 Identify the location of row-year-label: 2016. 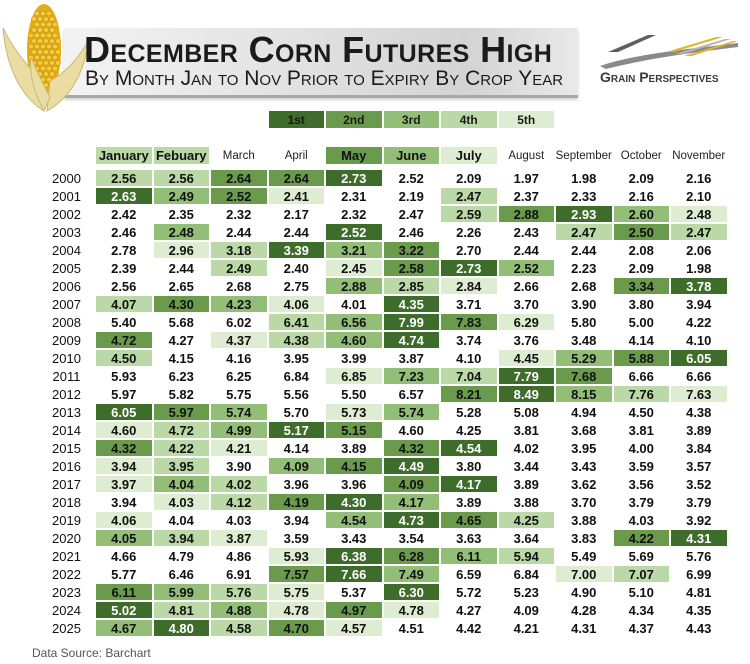
(66, 466).